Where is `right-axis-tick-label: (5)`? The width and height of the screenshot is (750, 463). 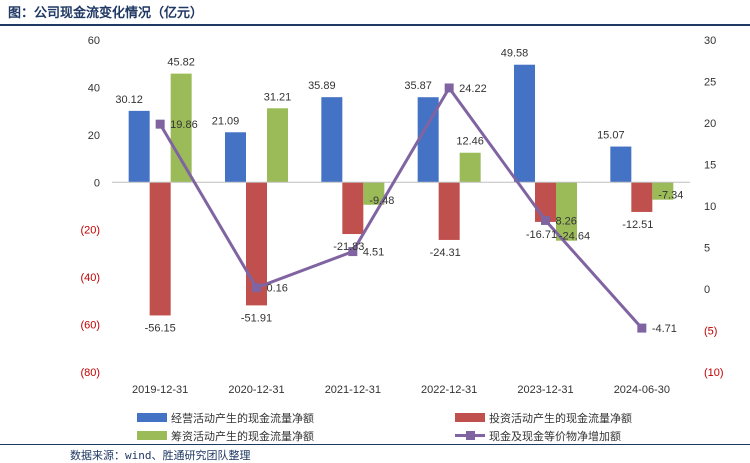 right-axis-tick-label: (5) is located at coordinates (710, 332).